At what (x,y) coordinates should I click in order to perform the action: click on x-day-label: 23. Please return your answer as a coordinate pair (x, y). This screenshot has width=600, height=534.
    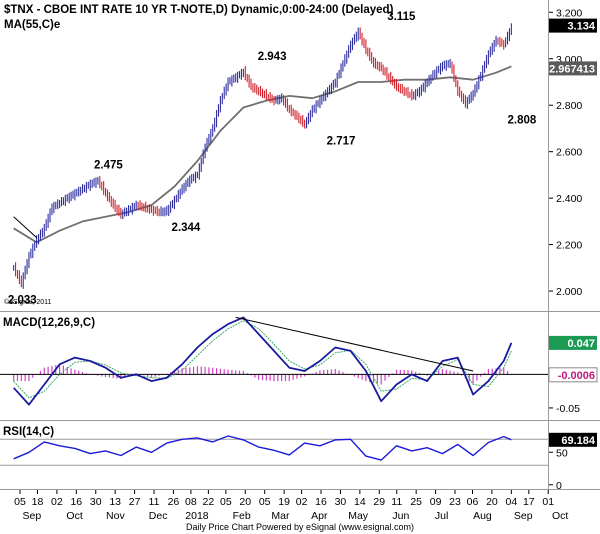
    Looking at the image, I should click on (455, 502).